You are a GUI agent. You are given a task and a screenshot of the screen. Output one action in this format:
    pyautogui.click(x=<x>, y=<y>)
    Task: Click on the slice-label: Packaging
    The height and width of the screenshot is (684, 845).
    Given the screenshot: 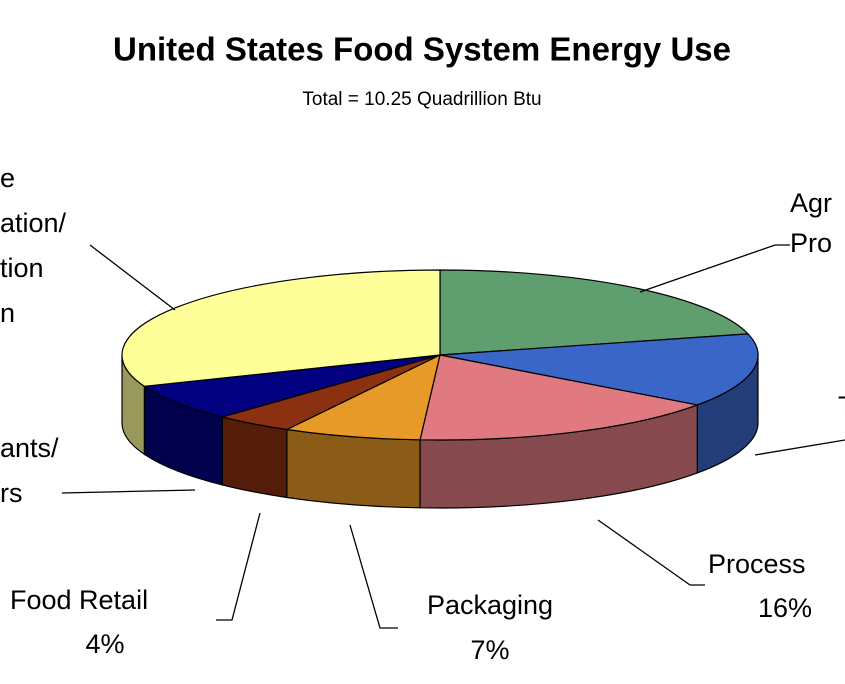 What is the action you would take?
    pyautogui.click(x=490, y=605)
    